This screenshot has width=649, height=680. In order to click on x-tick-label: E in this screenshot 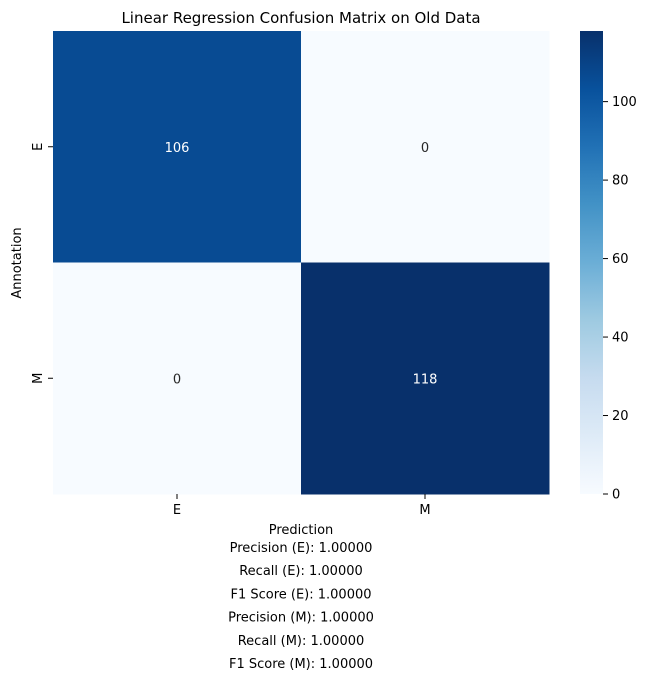, I will do `click(177, 510)`.